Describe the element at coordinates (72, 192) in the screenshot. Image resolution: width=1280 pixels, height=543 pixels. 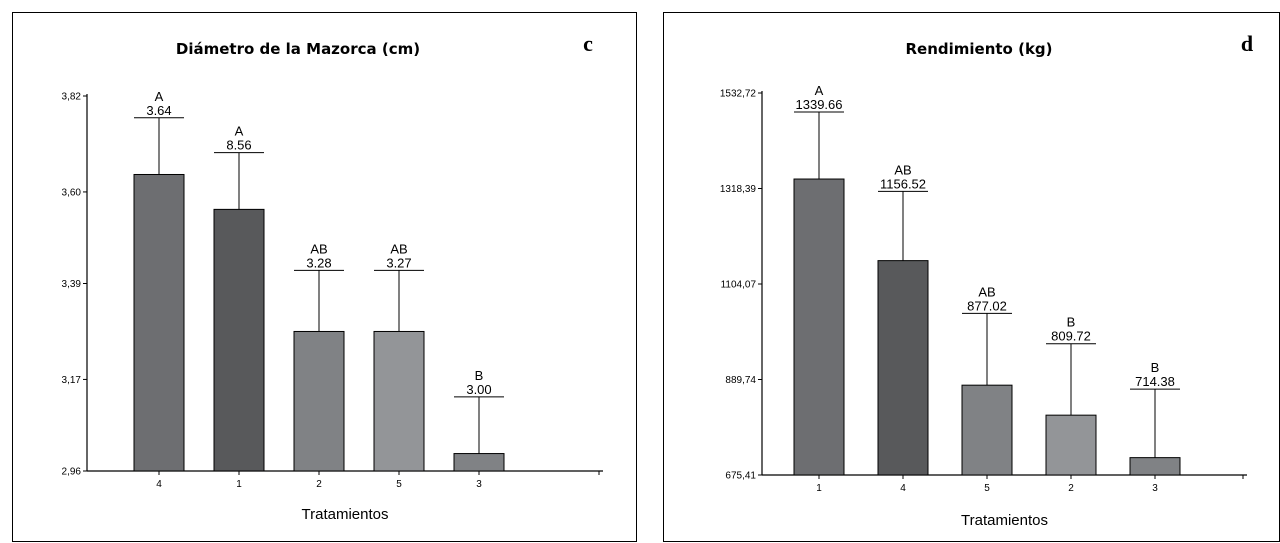
I see `y-tick-label: 3,60` at that location.